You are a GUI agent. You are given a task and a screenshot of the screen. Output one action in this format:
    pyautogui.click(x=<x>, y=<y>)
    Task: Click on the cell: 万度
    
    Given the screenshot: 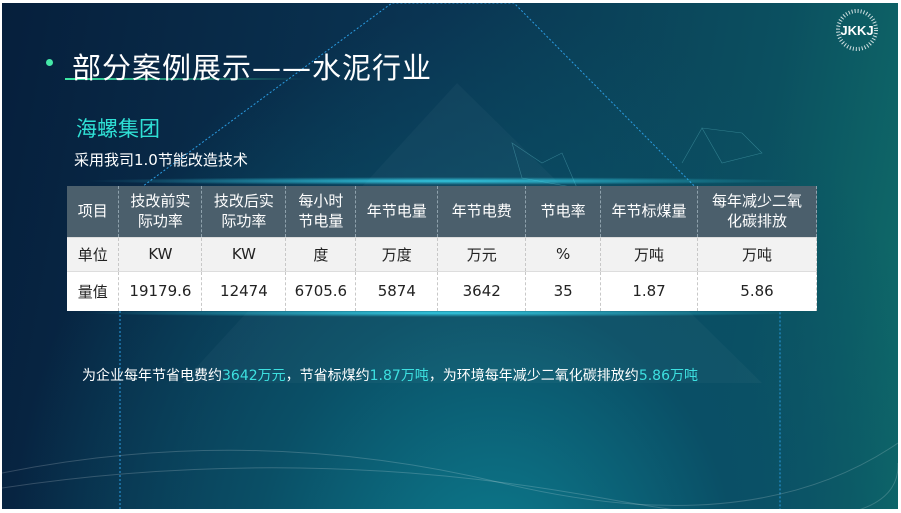 What is the action you would take?
    pyautogui.click(x=397, y=253)
    